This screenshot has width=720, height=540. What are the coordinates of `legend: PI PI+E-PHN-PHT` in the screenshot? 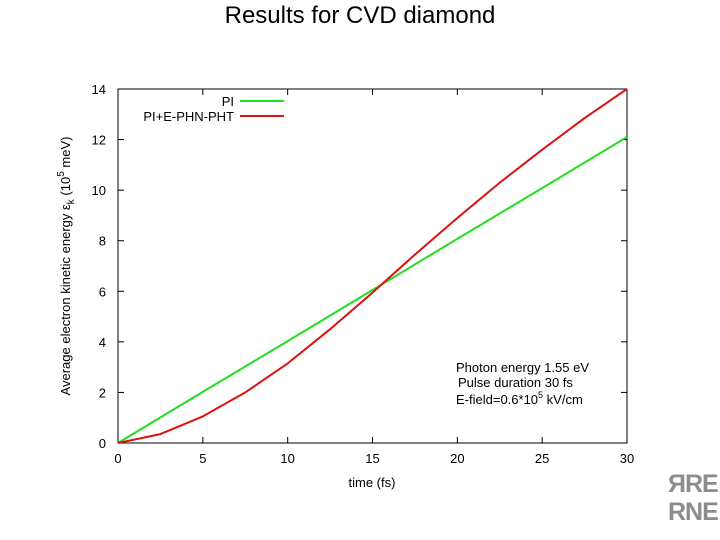 It's located at (213, 109).